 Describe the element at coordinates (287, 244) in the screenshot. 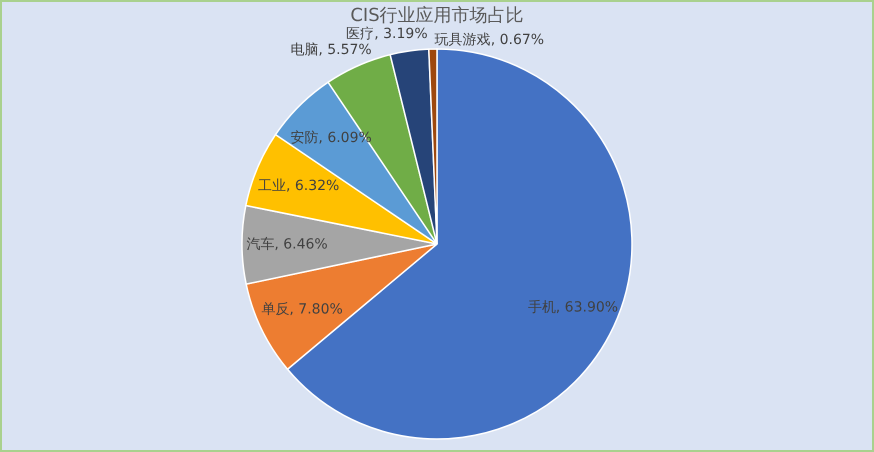

I see `slice-label: 汽车, 6.46%` at that location.